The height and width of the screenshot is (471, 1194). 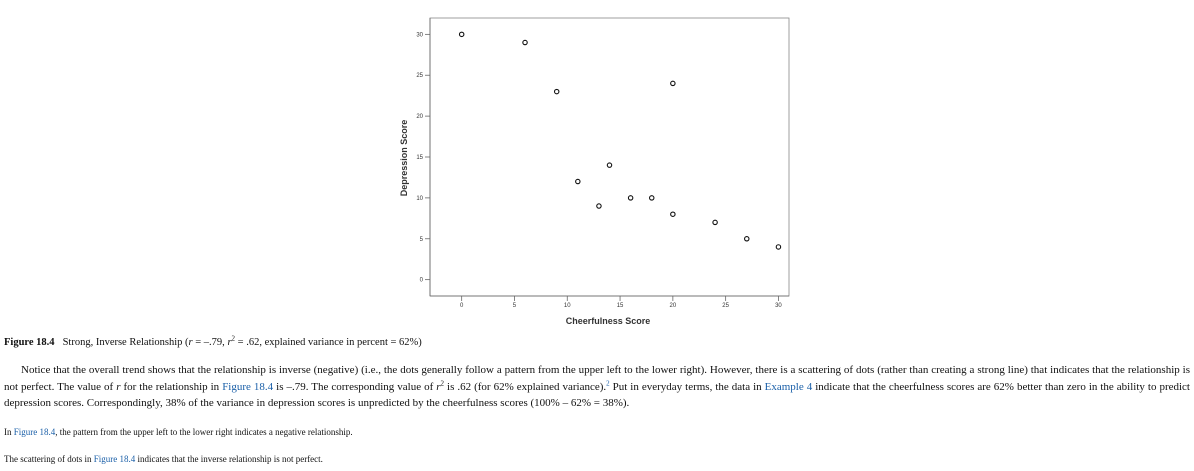 I want to click on figure-18-4-link: Figure 18.4, so click(x=248, y=386).